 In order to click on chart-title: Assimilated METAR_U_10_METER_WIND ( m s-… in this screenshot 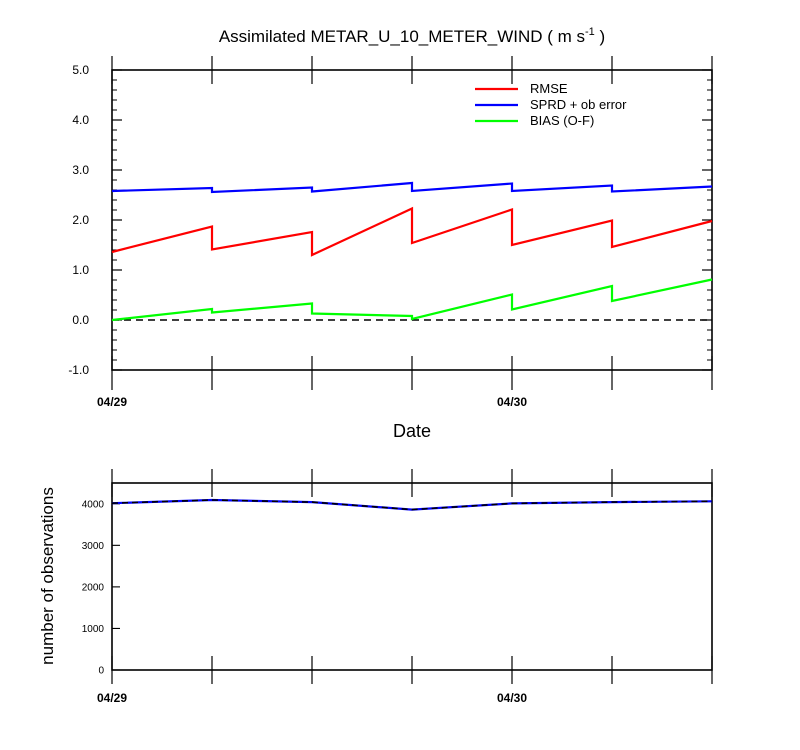, I will do `click(412, 36)`.